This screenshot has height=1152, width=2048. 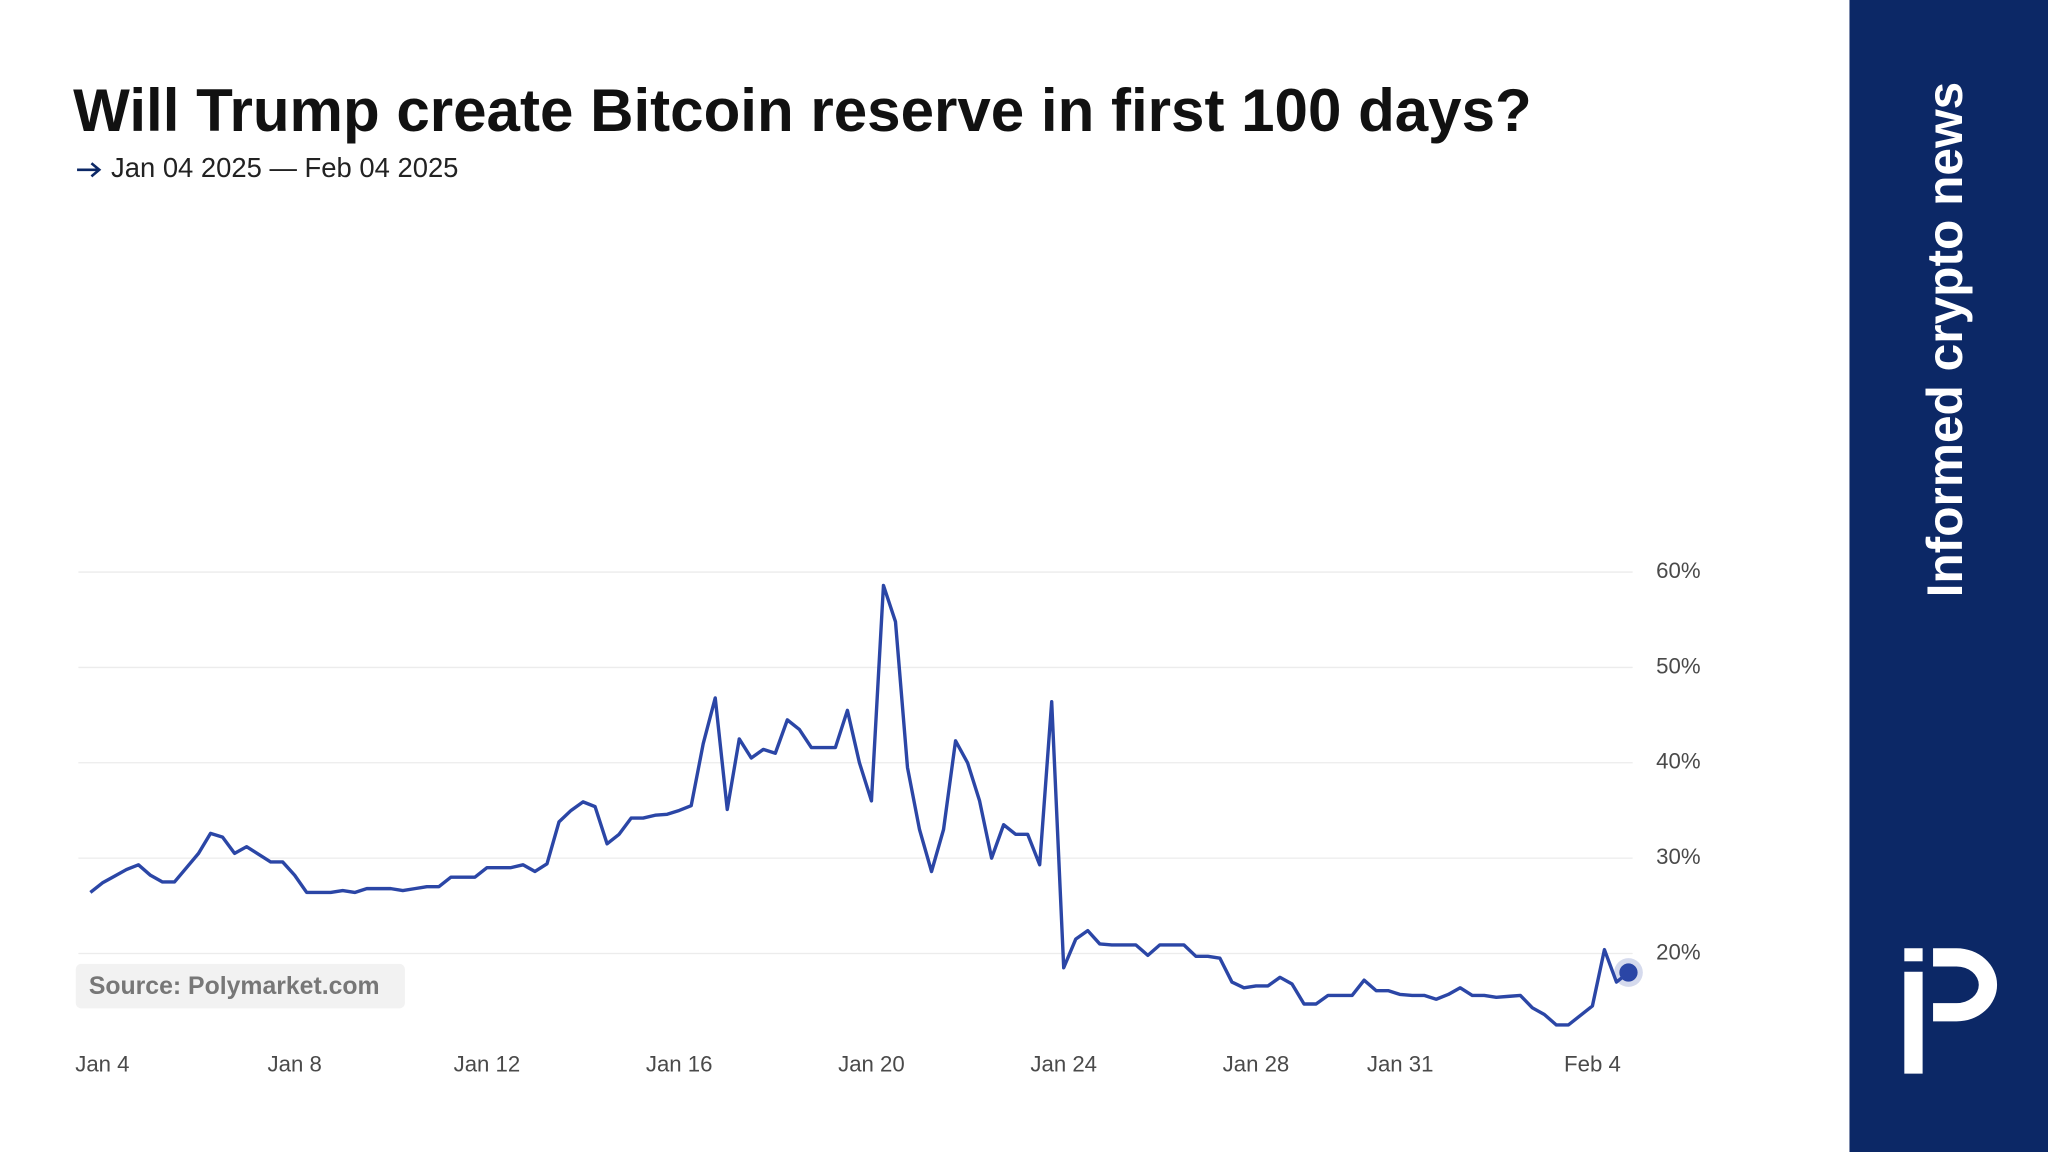 What do you see at coordinates (1945, 340) in the screenshot?
I see `brand-tagline: Informed crypto news` at bounding box center [1945, 340].